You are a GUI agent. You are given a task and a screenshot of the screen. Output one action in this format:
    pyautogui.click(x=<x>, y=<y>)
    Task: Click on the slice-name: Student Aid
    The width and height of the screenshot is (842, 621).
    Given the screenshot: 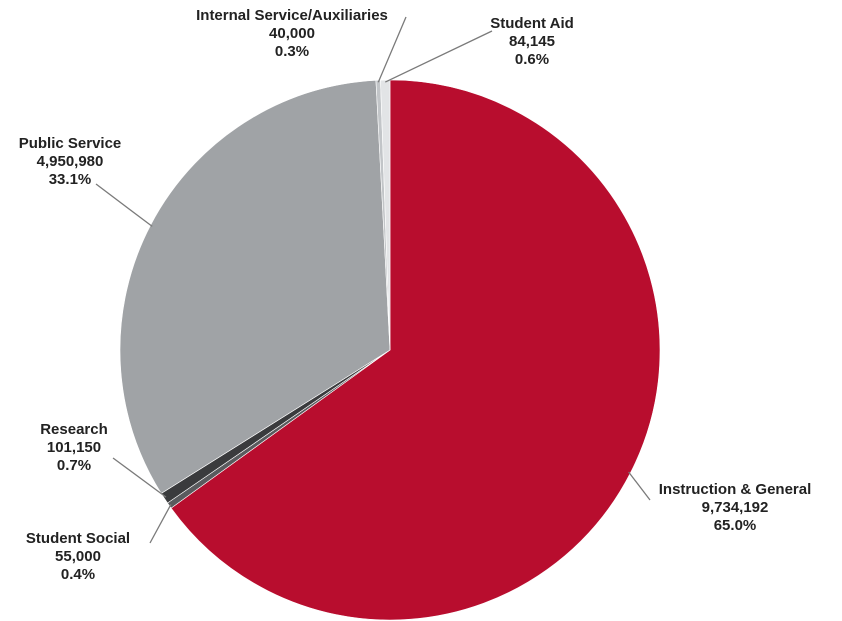 What is the action you would take?
    pyautogui.click(x=532, y=23)
    